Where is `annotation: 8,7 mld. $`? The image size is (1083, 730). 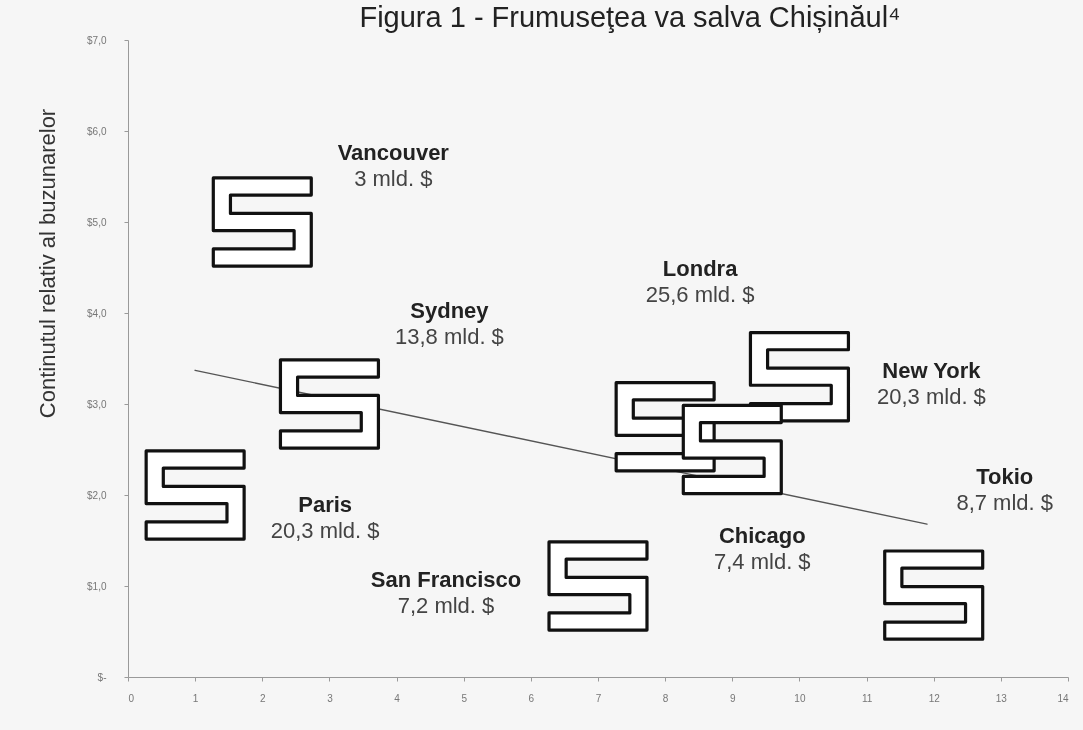 annotation: 8,7 mld. $ is located at coordinates (1005, 503).